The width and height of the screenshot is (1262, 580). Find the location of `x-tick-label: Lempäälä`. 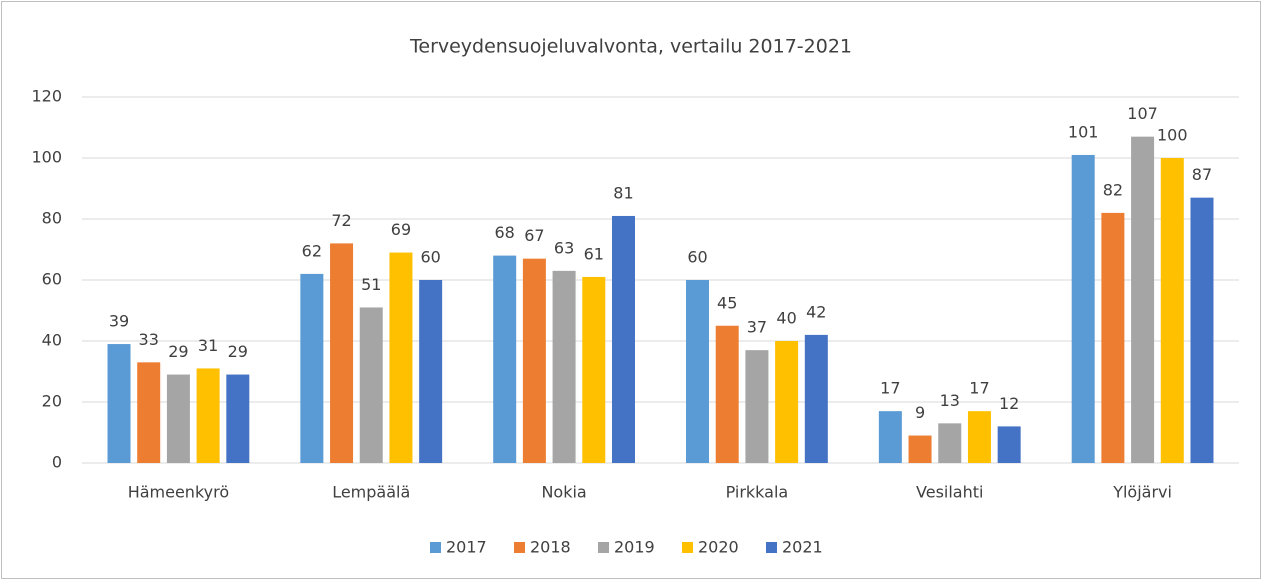

x-tick-label: Lempäälä is located at coordinates (371, 492).